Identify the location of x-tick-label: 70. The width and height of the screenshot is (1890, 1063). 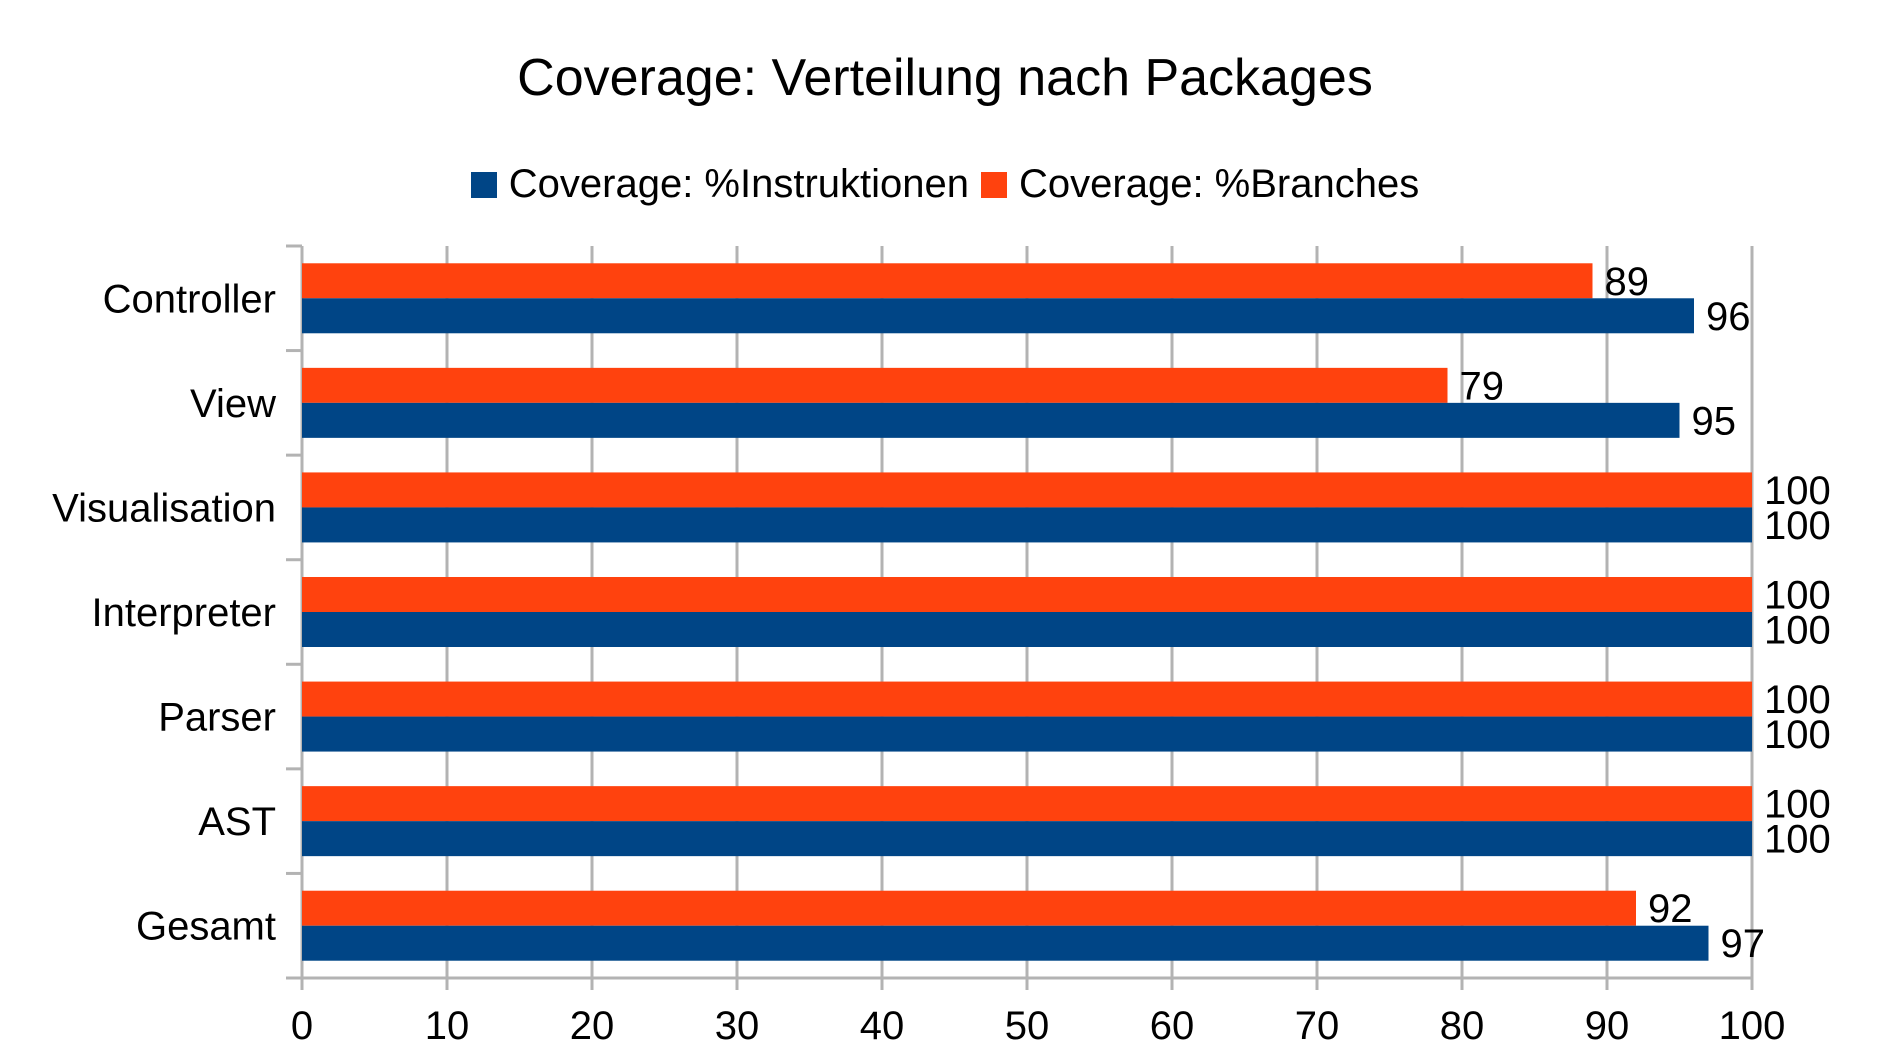
(1317, 1026).